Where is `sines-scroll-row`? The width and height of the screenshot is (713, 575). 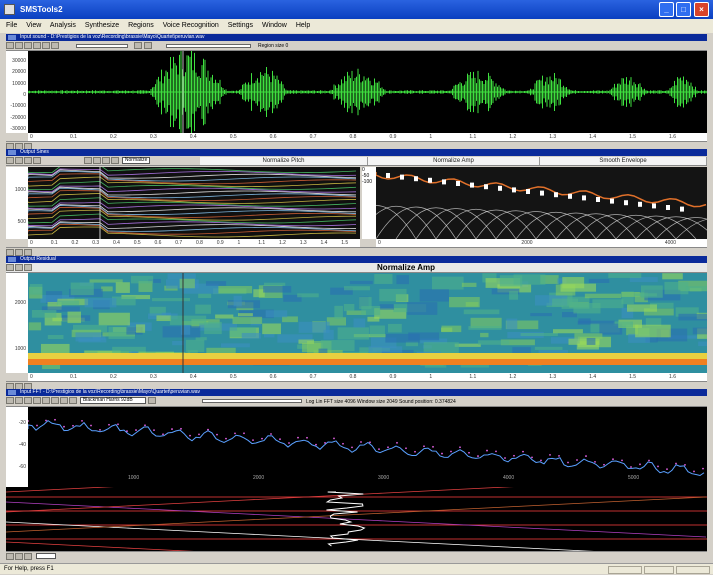
sines-scroll-row is located at coordinates (356, 251).